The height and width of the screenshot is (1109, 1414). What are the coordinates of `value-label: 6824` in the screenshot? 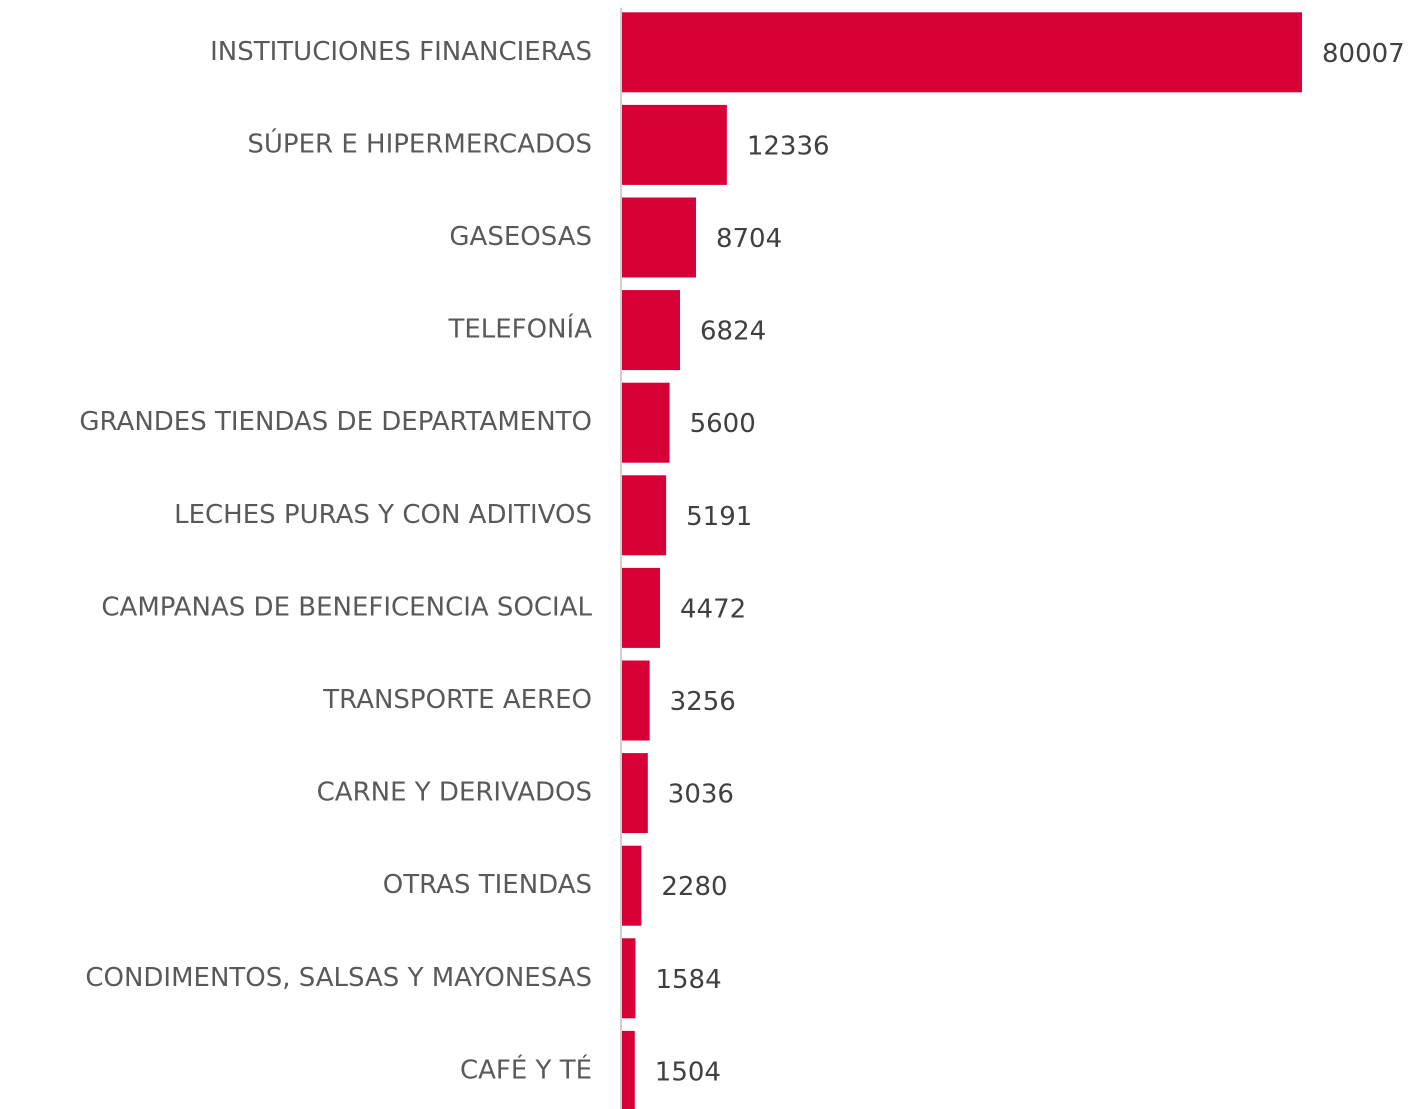 It's located at (733, 332).